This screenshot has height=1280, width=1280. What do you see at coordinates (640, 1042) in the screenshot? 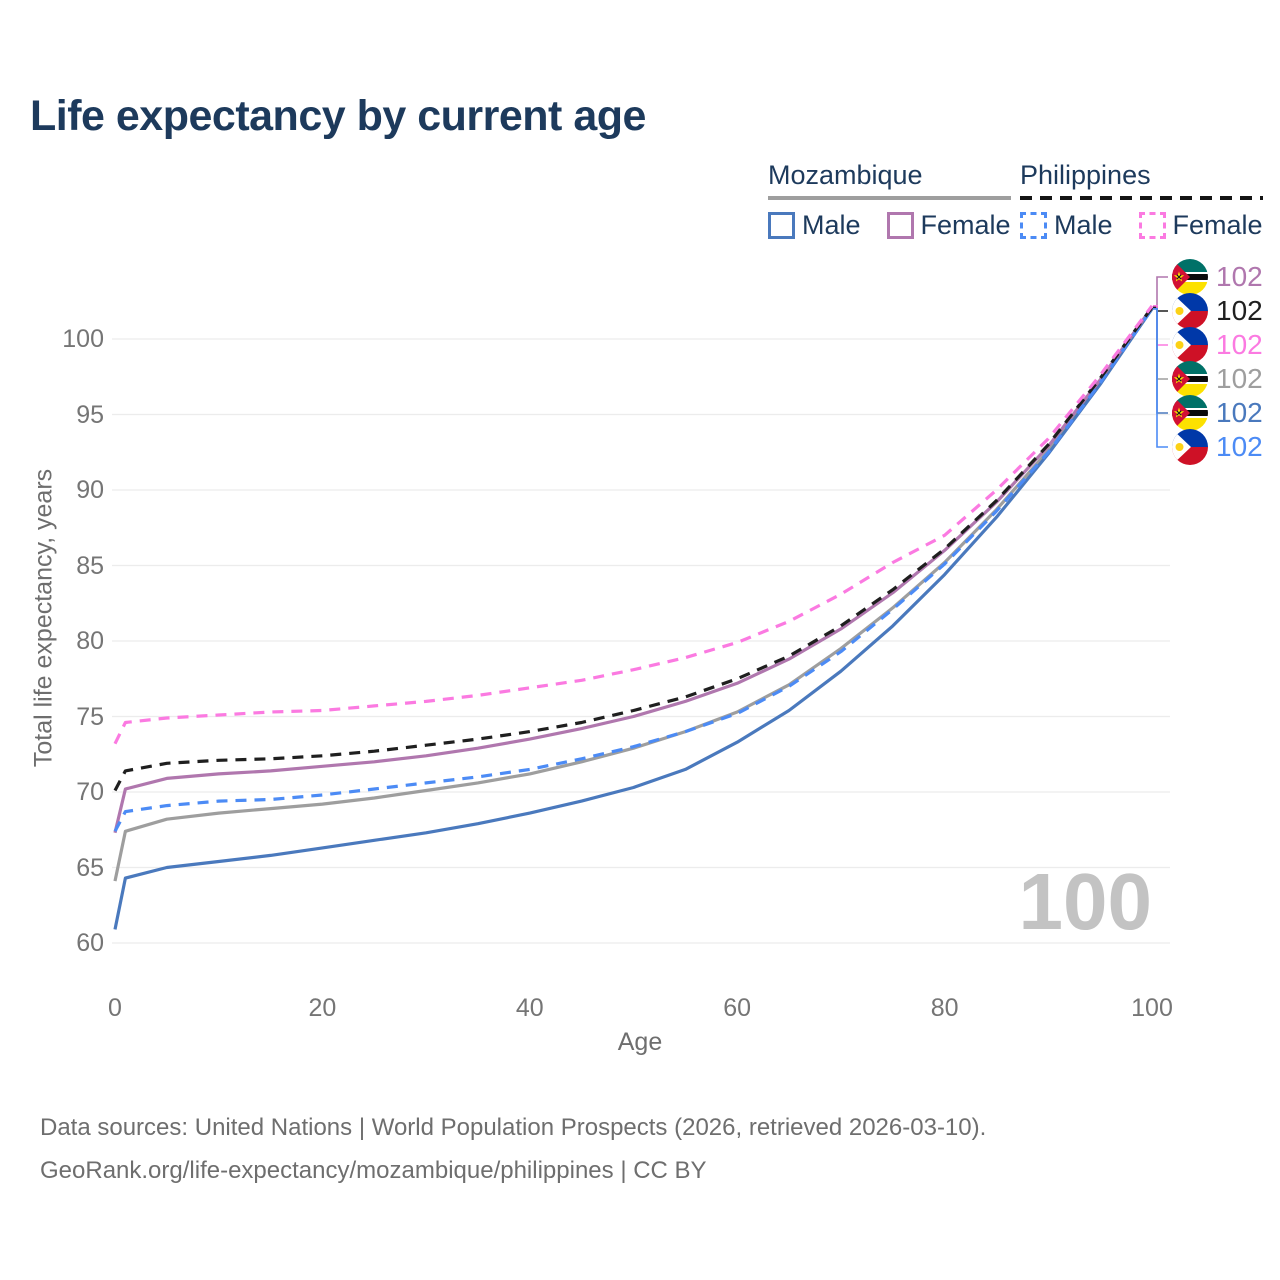
I see `x-axis-label: Age` at bounding box center [640, 1042].